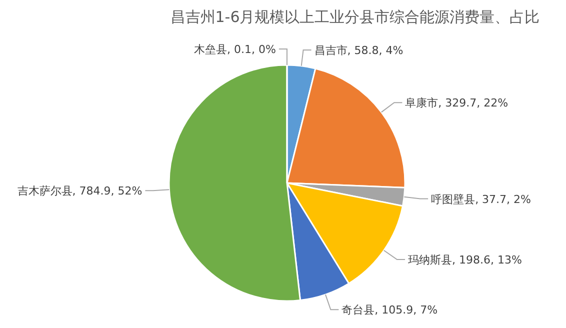 The width and height of the screenshot is (566, 328). What do you see at coordinates (355, 17) in the screenshot?
I see `chart-title: 昌吉州1-6月规模以上工业分县市综合能源消费量、占比` at bounding box center [355, 17].